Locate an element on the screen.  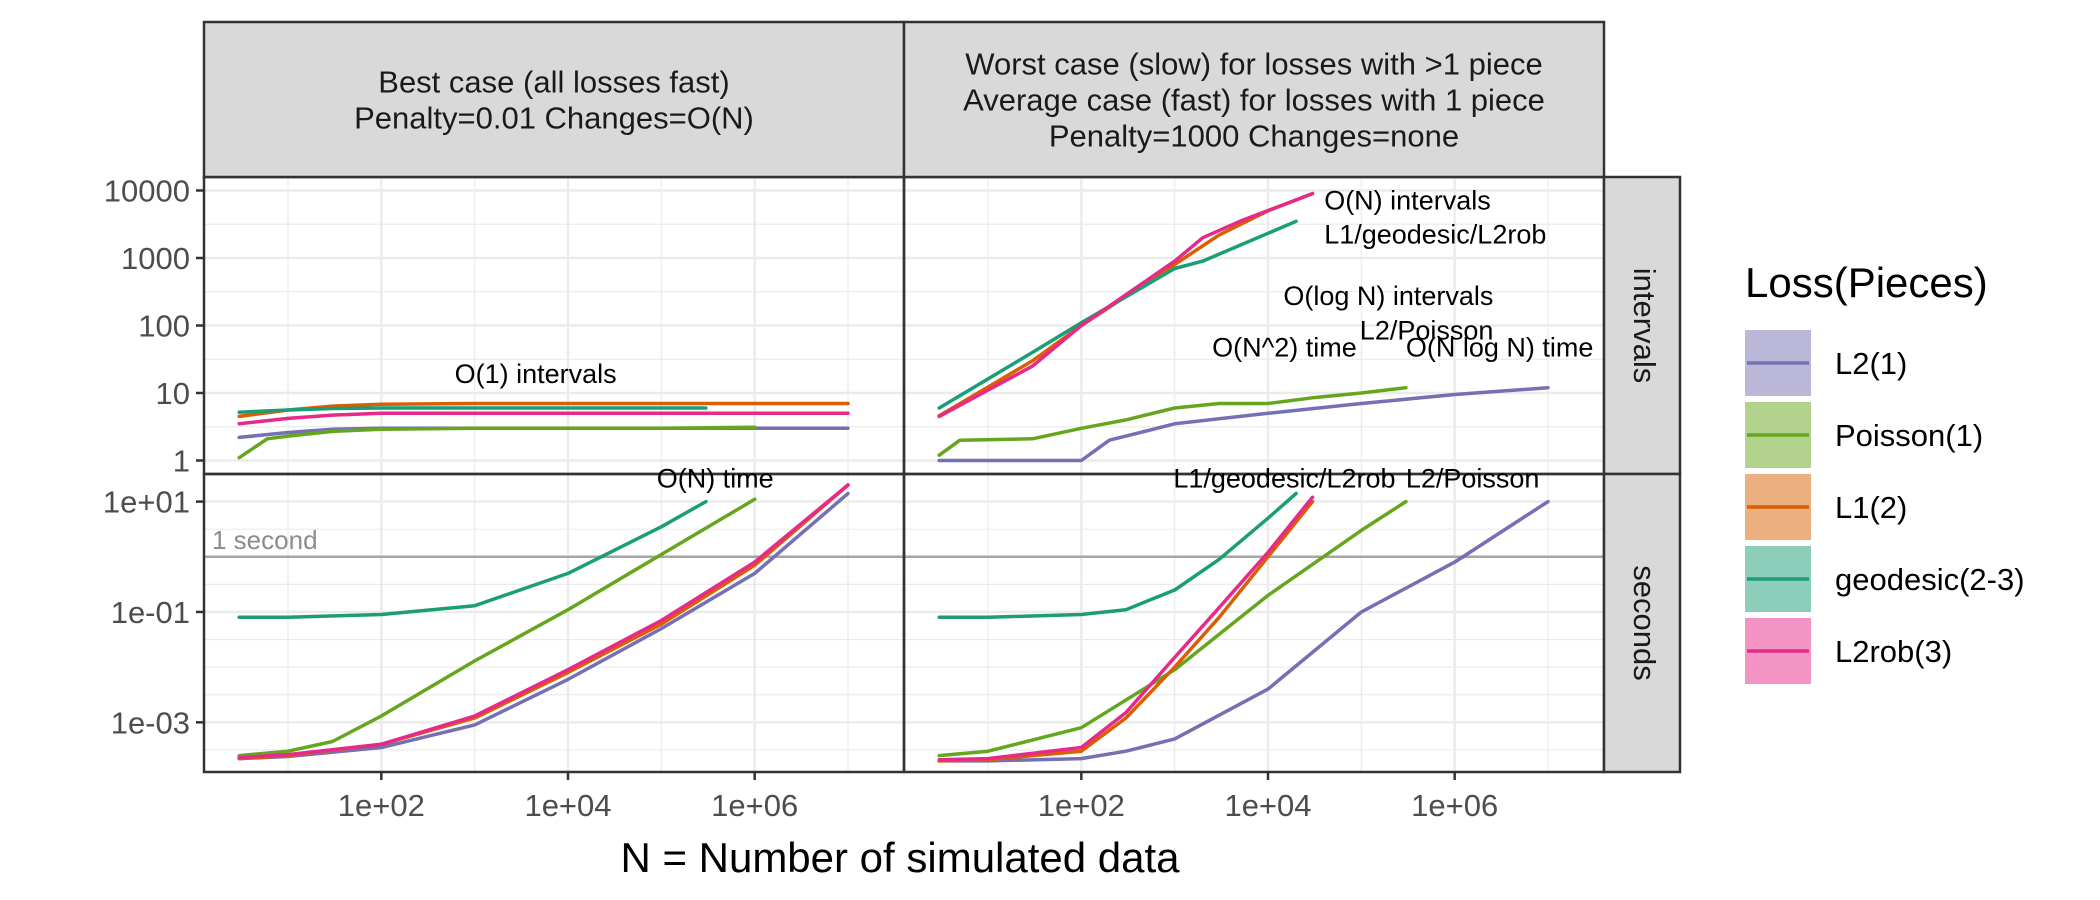
row-strip-label: seconds is located at coordinates (1644, 622).